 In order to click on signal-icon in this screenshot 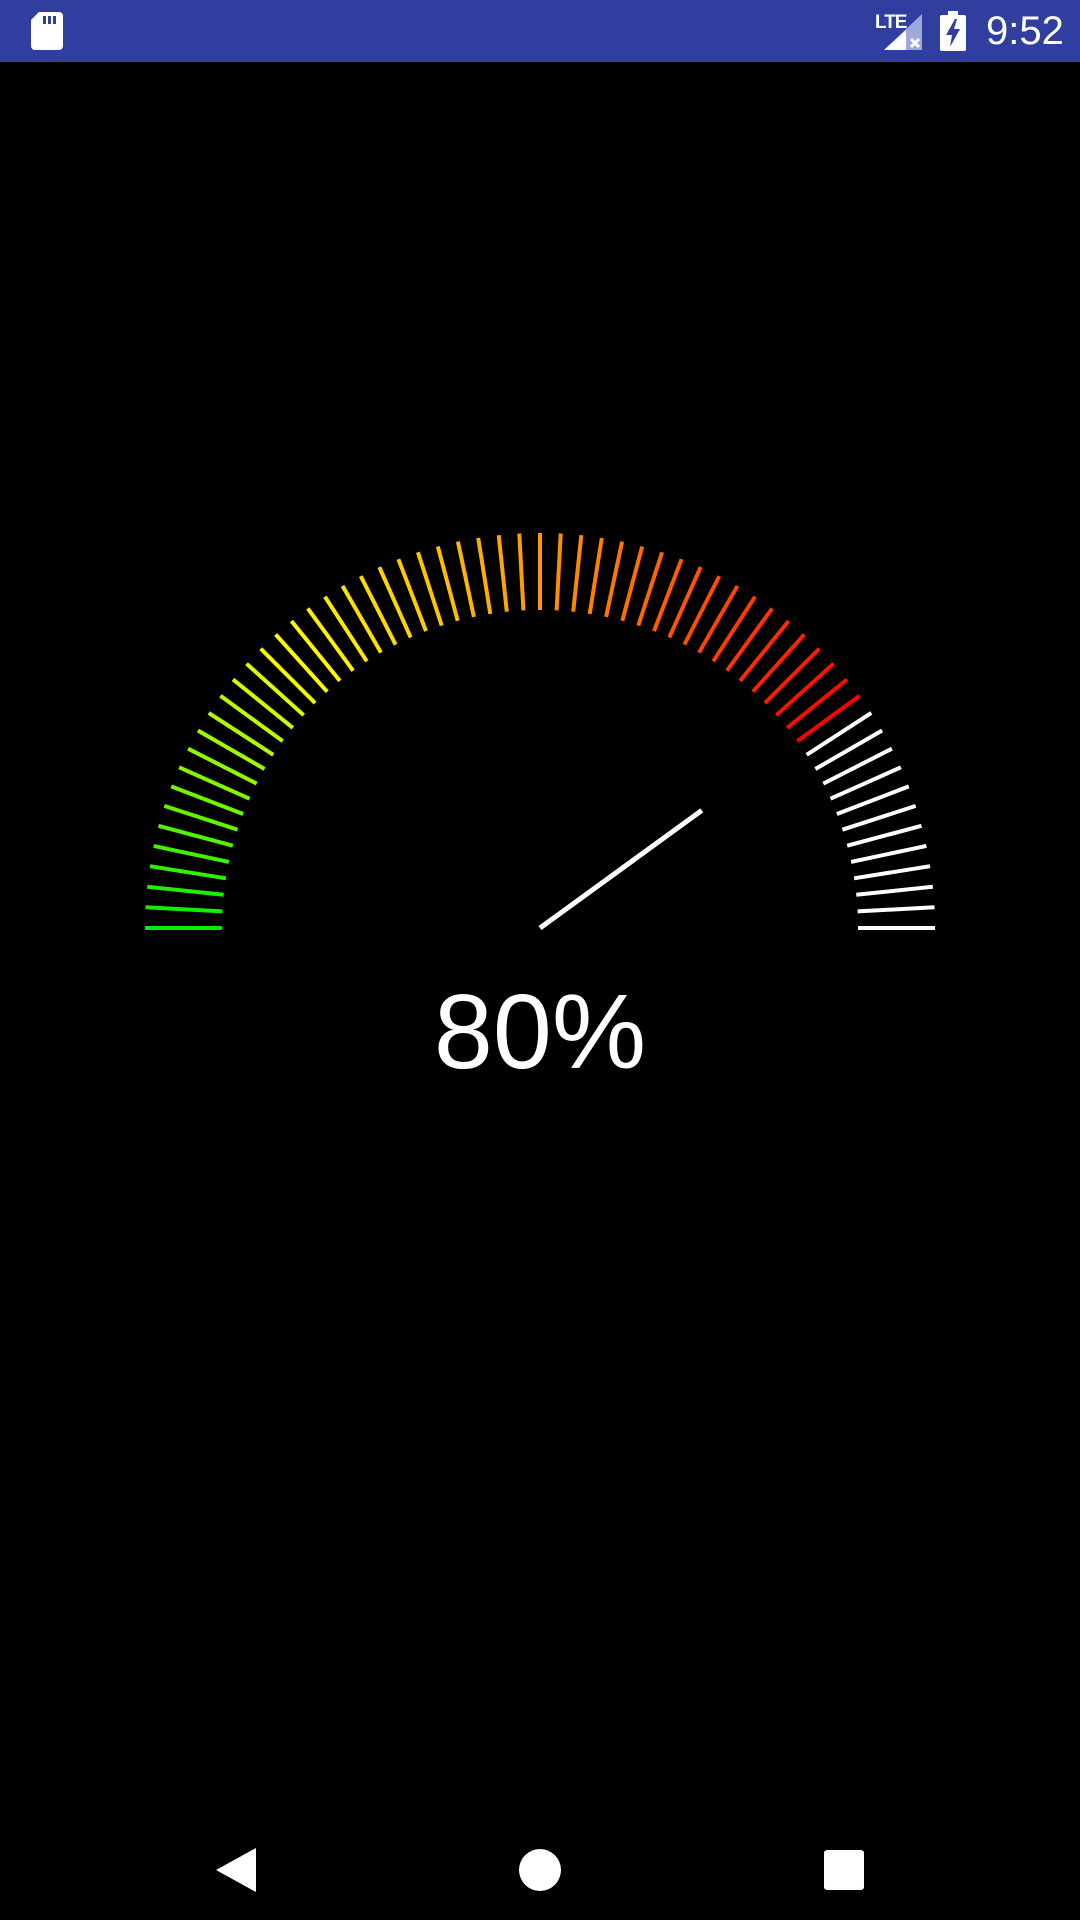, I will do `click(903, 32)`.